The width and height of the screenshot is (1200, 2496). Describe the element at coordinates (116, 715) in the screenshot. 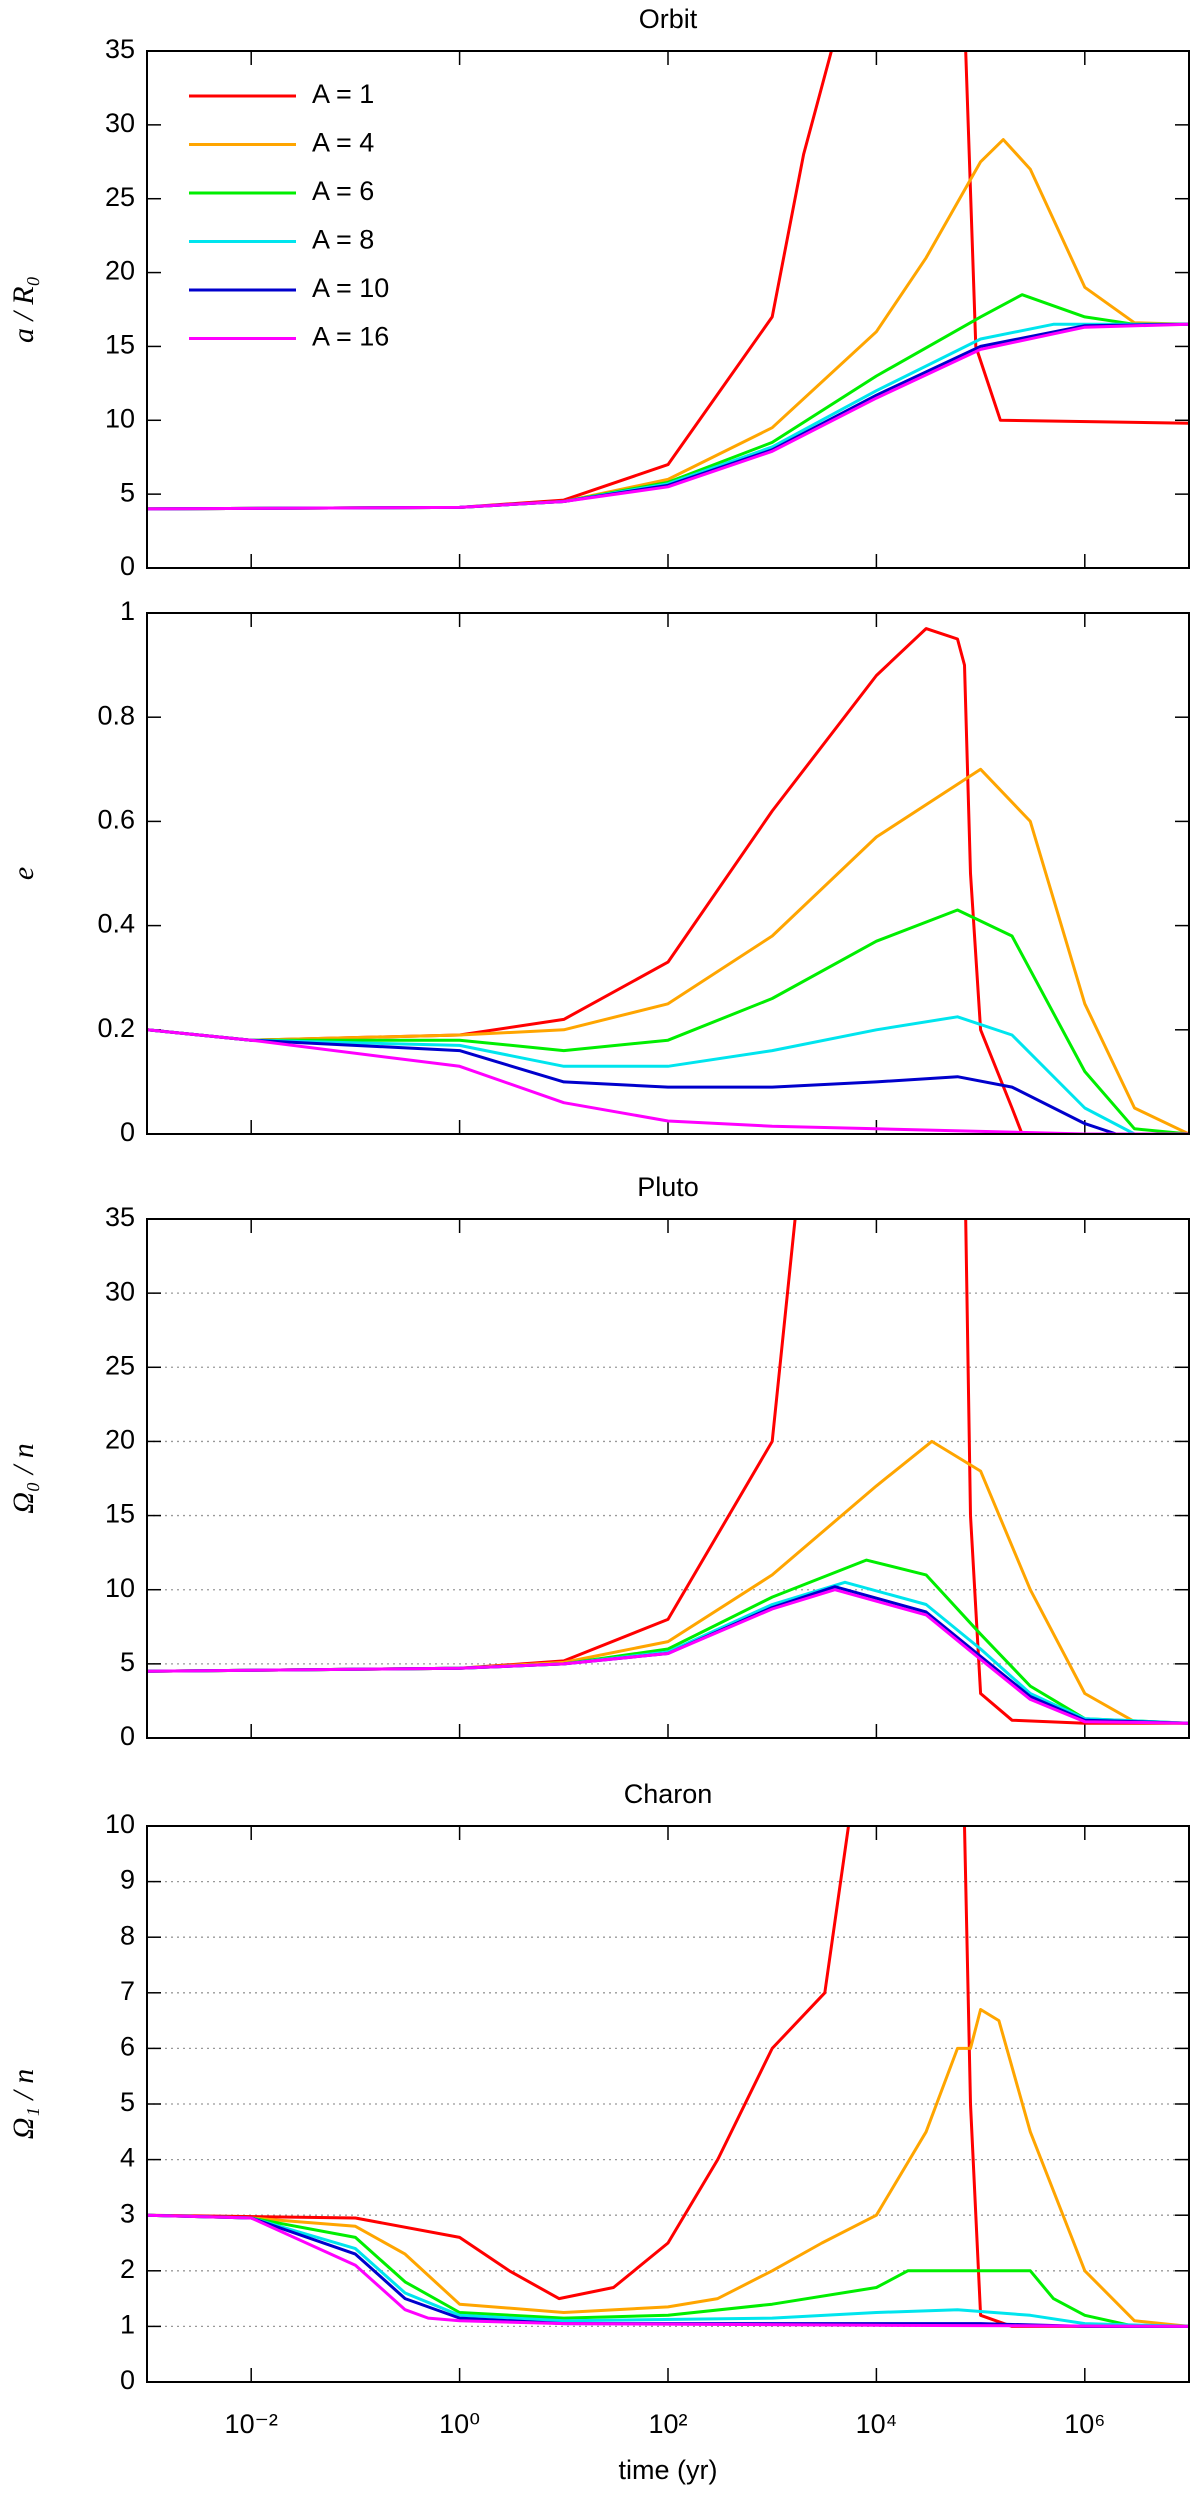

I see `y-tick-label: 0.8` at that location.